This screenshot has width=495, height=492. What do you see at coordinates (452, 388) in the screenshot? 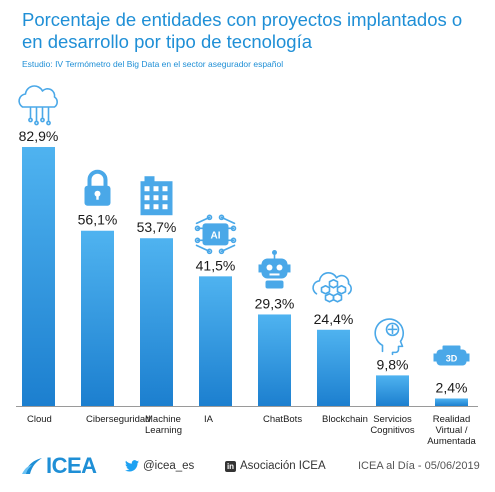
I see `data-label-7: 2,4%` at bounding box center [452, 388].